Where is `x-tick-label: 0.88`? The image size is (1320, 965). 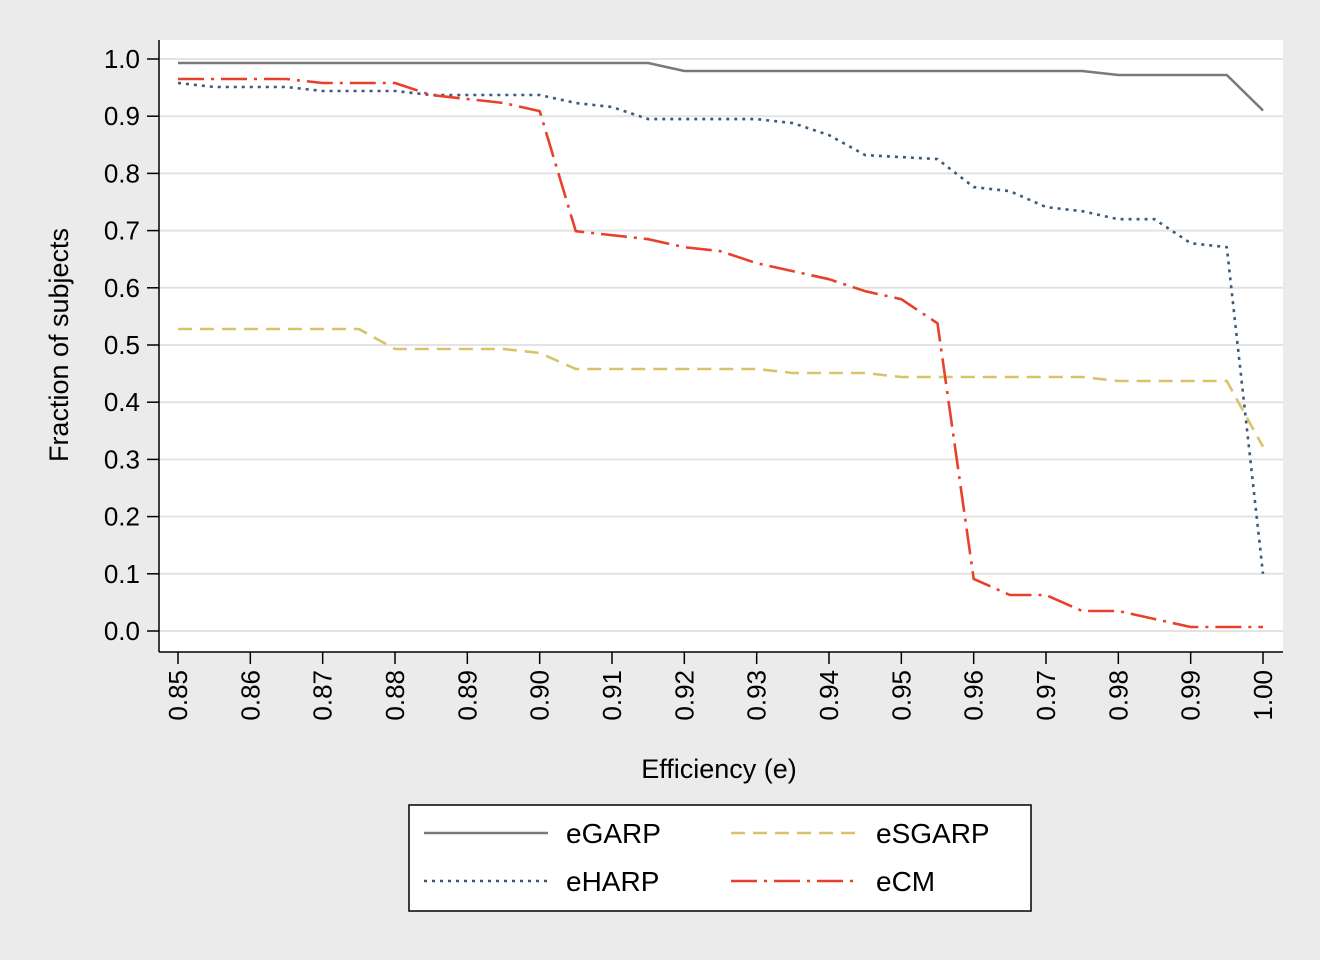 x-tick-label: 0.88 is located at coordinates (395, 695).